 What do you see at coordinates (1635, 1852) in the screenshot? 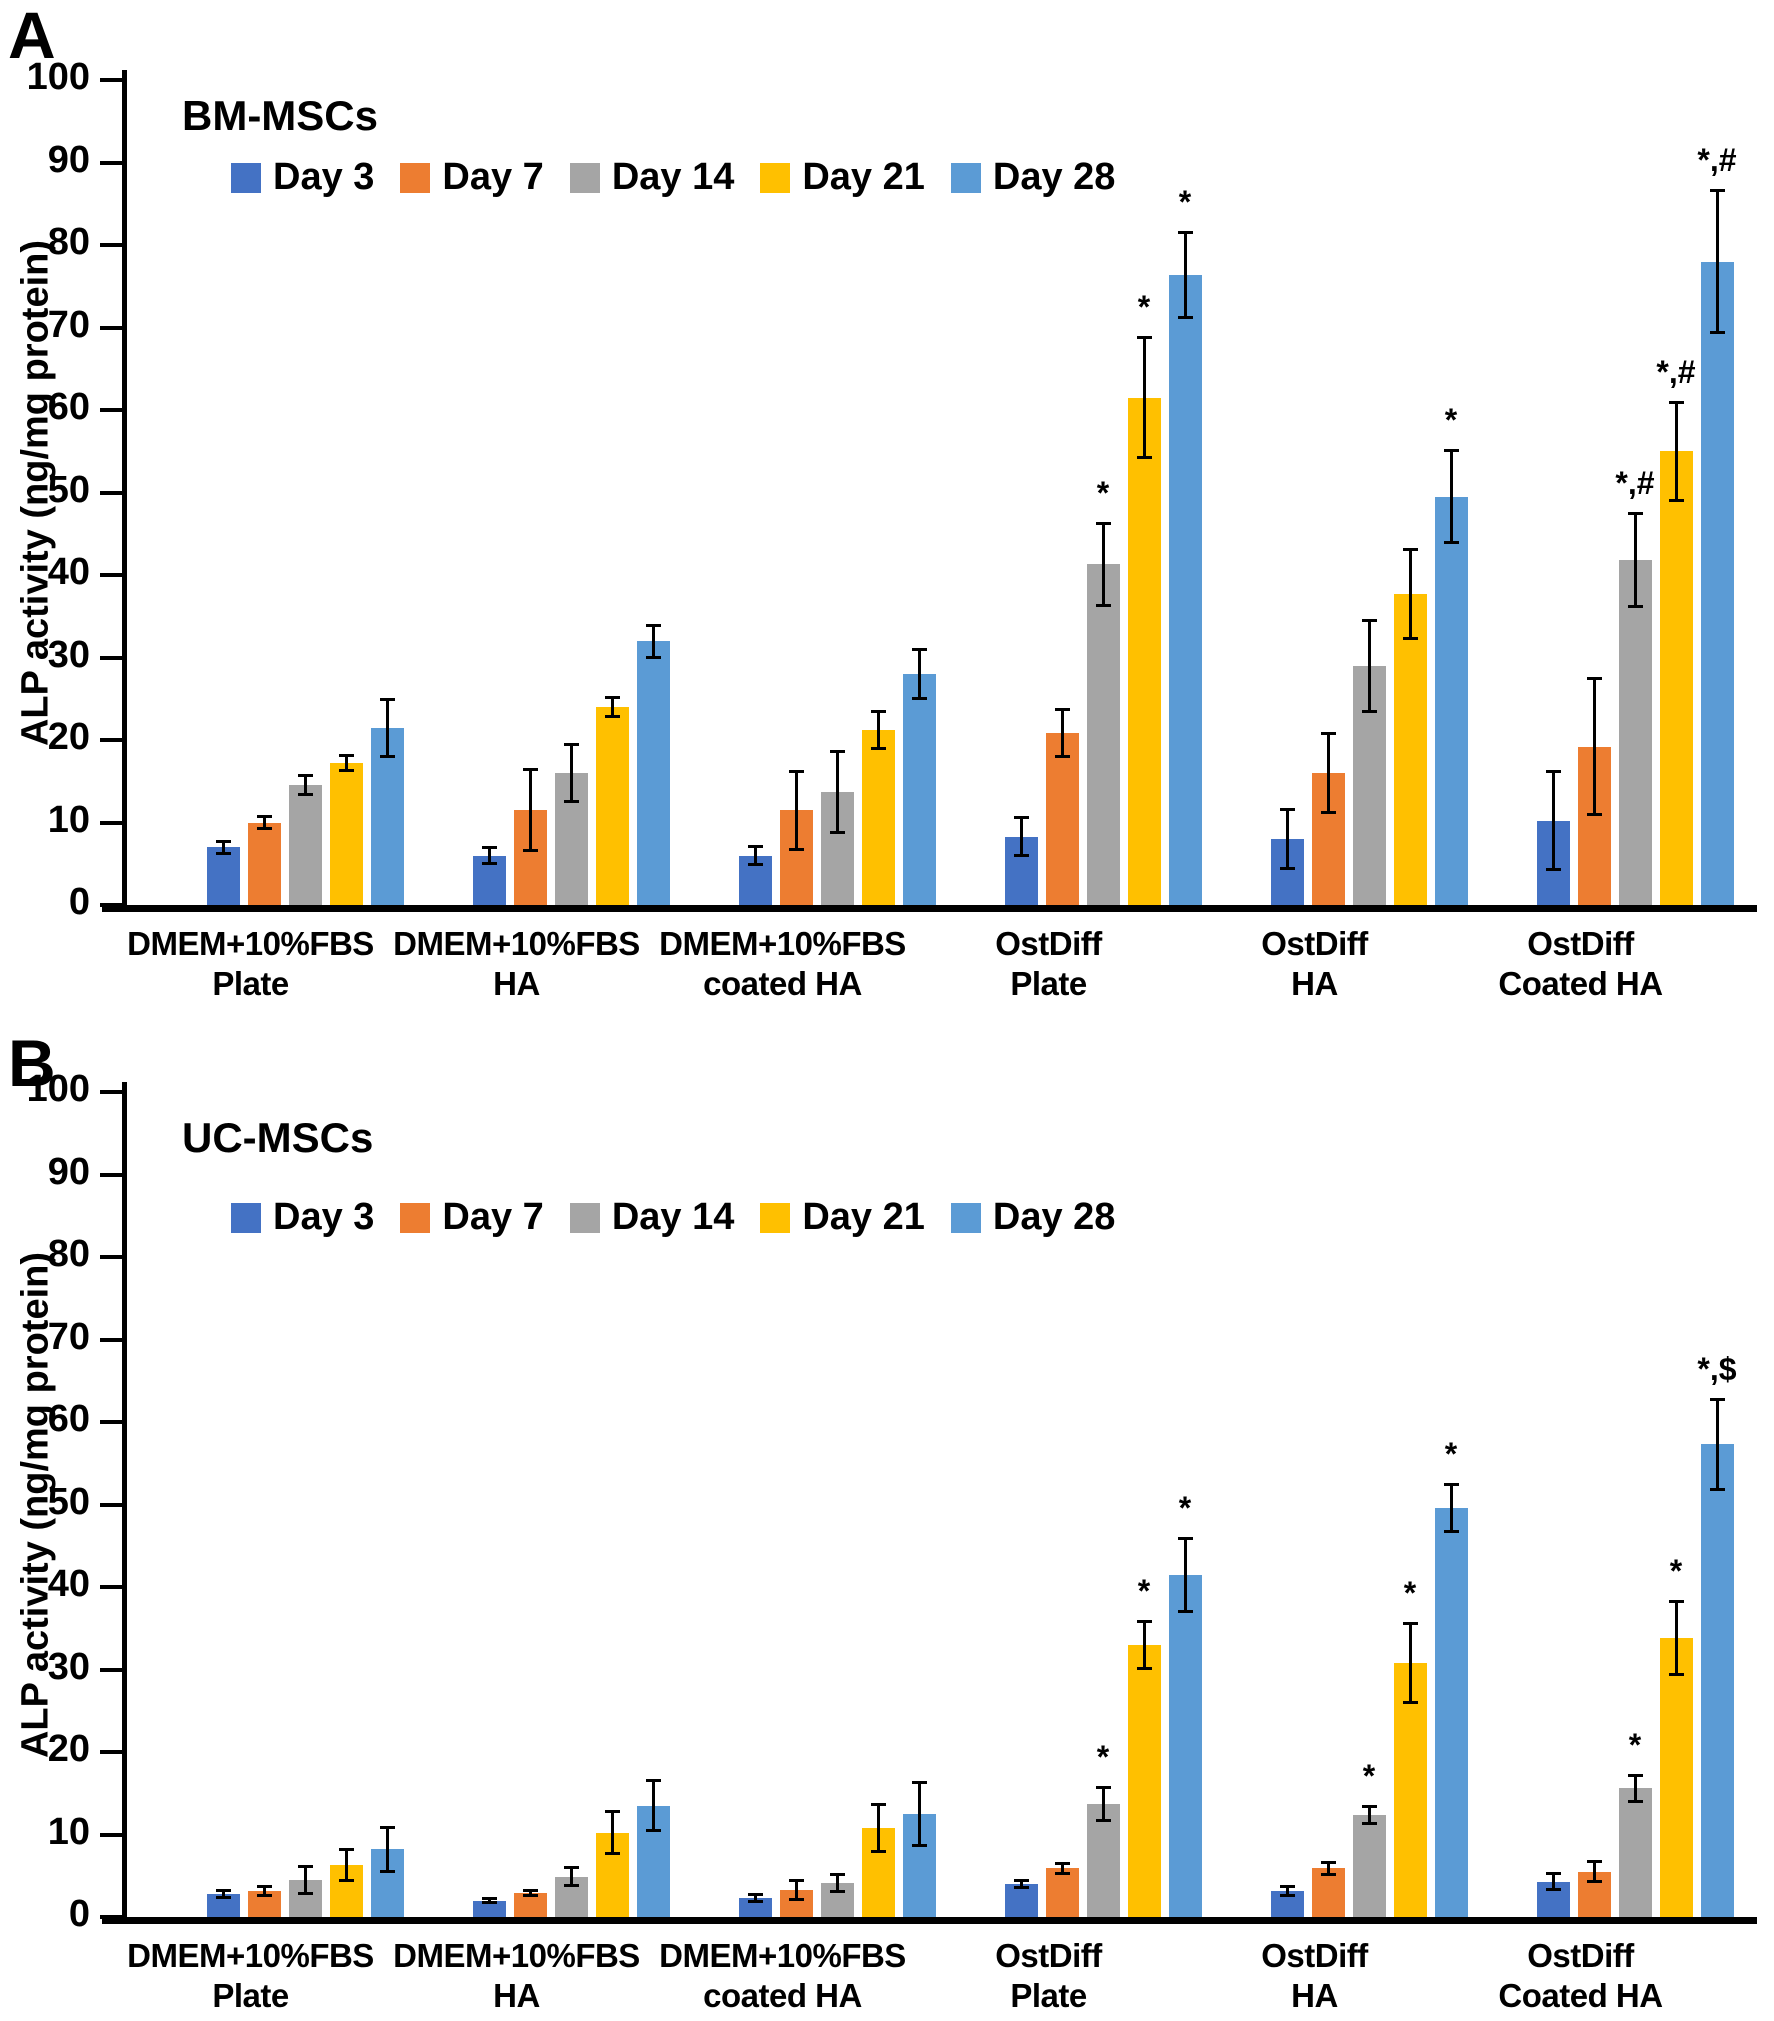
I see `bar-b-day-14-g6` at bounding box center [1635, 1852].